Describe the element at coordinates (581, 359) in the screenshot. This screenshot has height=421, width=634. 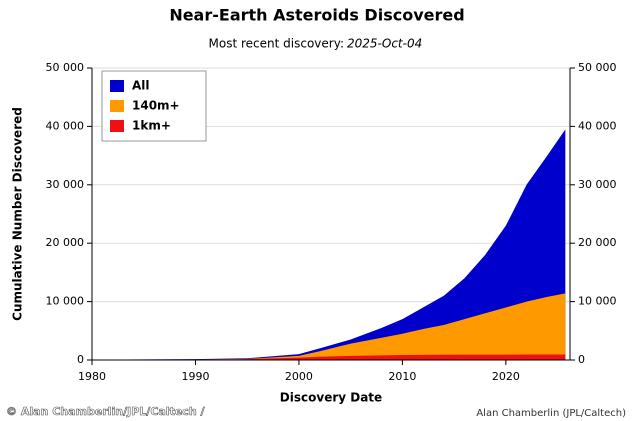
I see `y2-tick-label: 0` at that location.